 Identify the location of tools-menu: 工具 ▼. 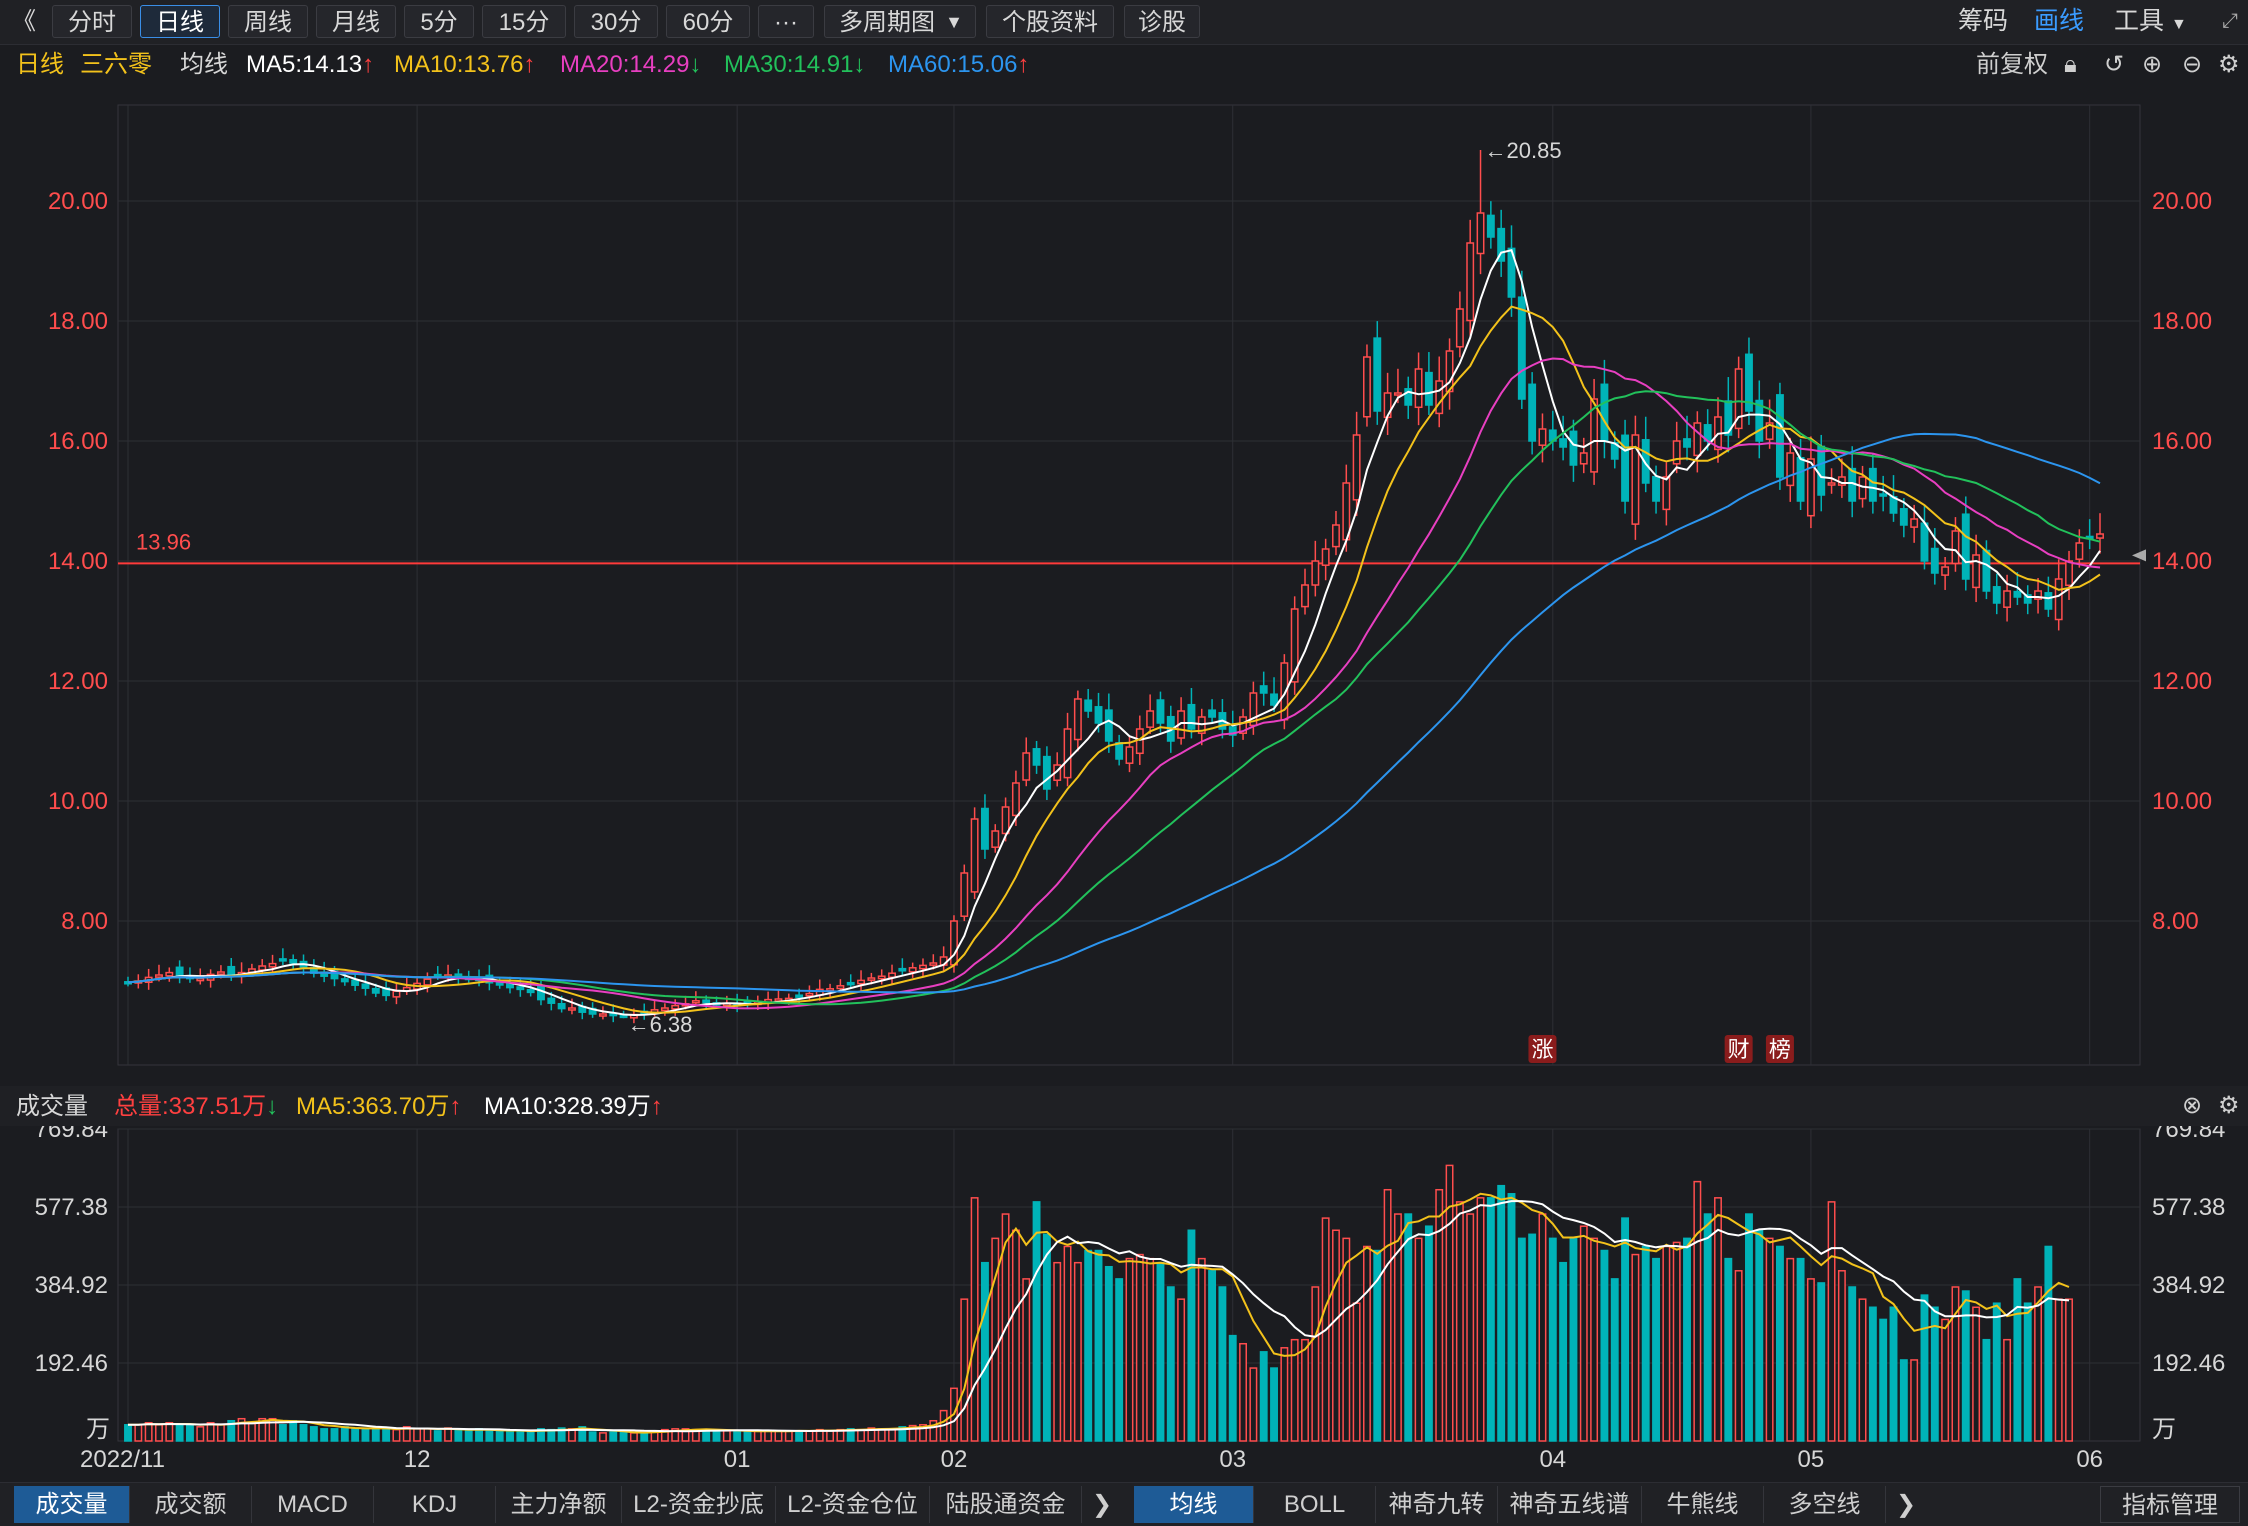
(2150, 21).